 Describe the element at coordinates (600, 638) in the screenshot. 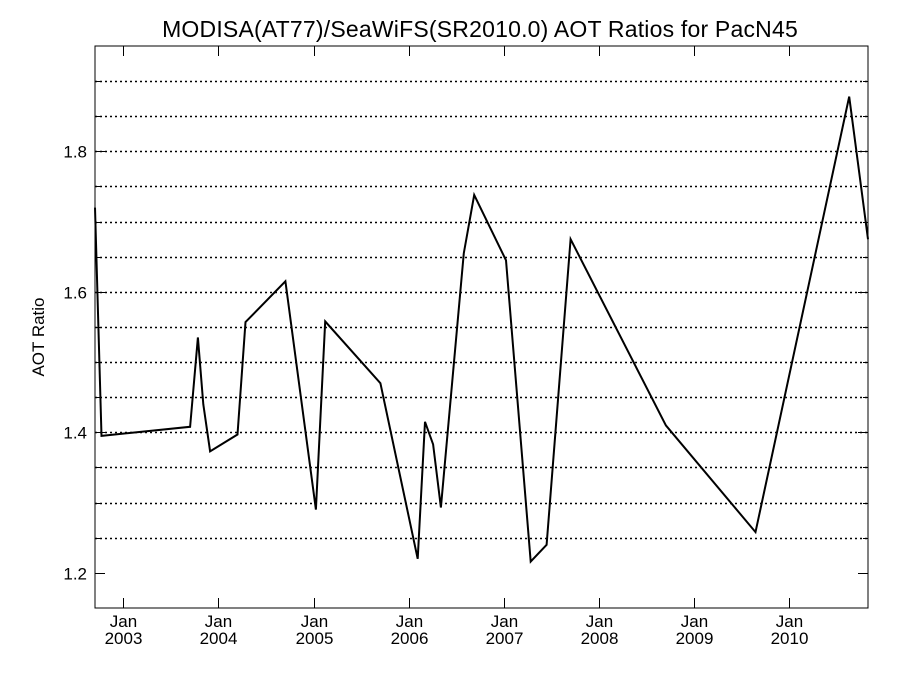

I see `x-tick-label-year: 2008` at that location.